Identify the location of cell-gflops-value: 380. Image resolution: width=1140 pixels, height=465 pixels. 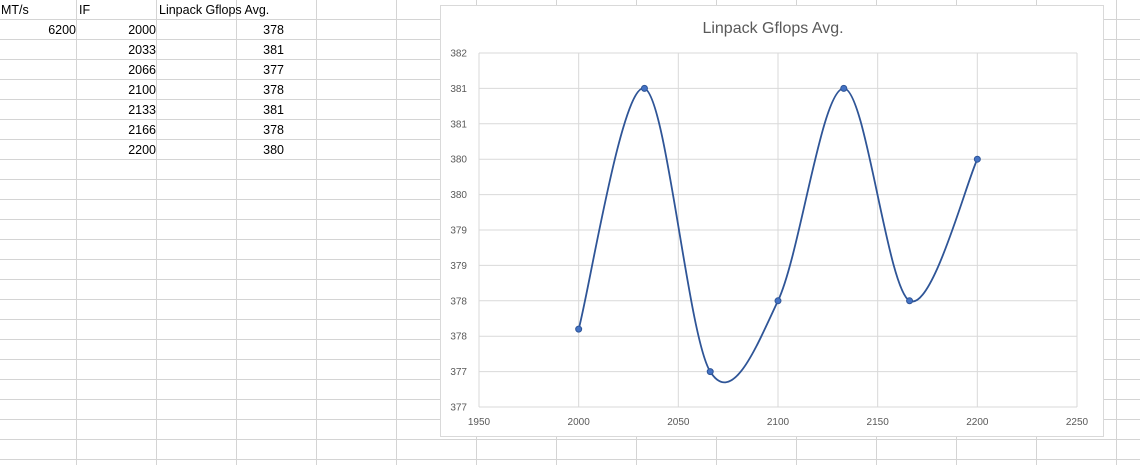
(273, 150).